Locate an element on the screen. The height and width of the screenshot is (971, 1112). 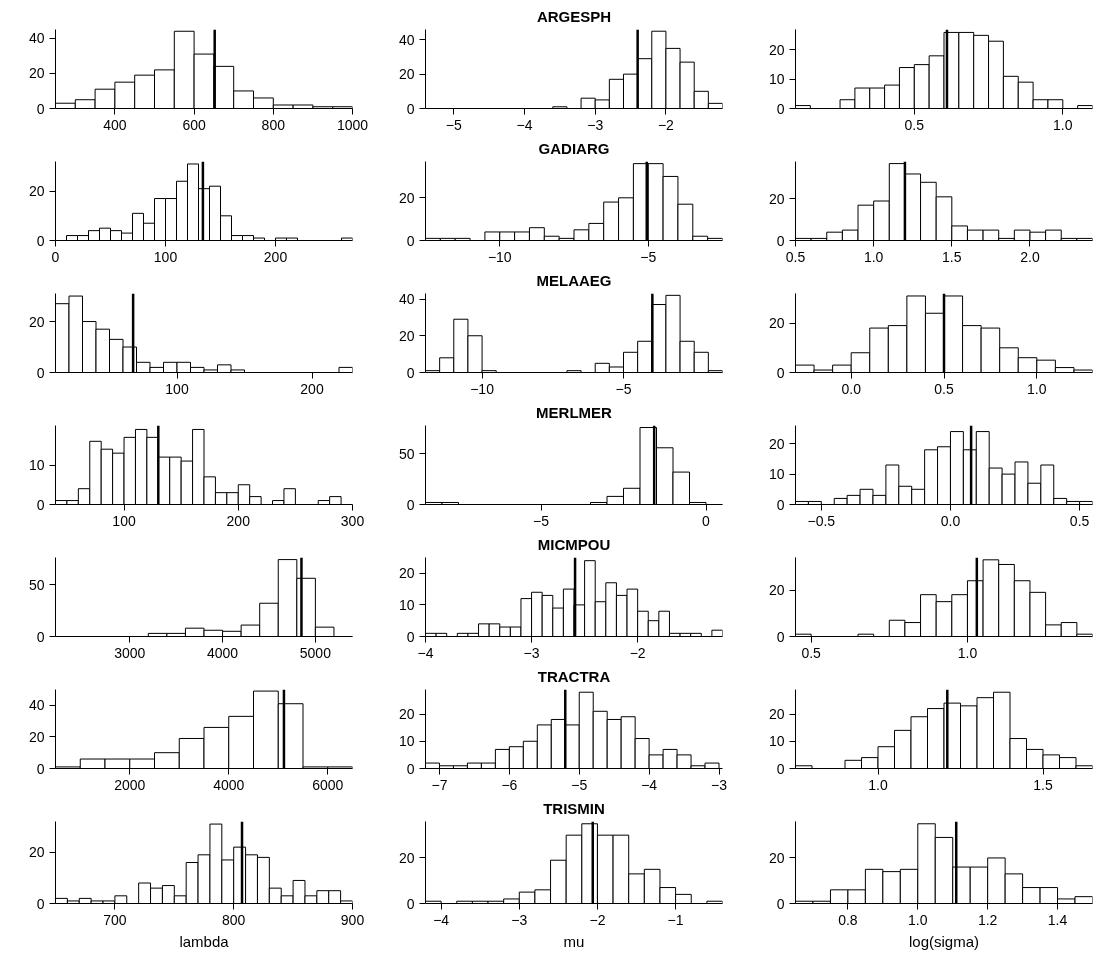
x-tick-label: −3 is located at coordinates (719, 784).